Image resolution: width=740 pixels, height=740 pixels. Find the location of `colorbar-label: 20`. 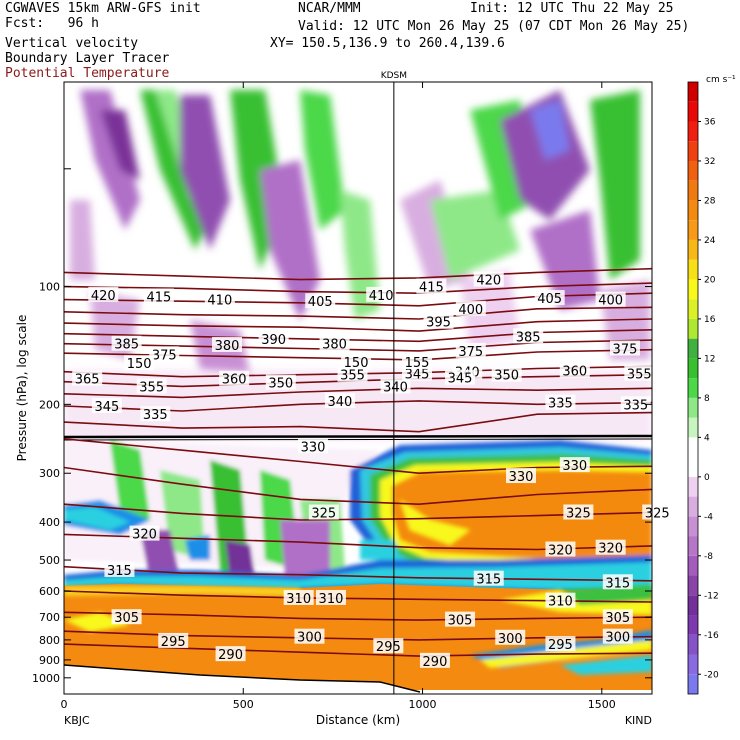

colorbar-label: 20 is located at coordinates (710, 280).